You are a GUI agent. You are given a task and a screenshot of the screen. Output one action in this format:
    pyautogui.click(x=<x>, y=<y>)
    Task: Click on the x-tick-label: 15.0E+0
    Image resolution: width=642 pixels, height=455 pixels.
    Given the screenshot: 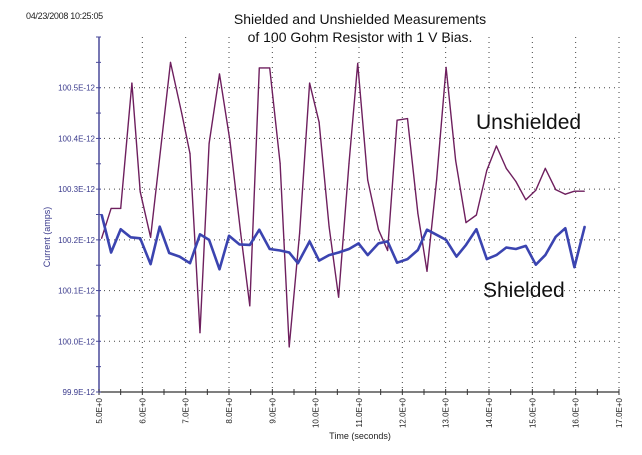 What is the action you would take?
    pyautogui.click(x=532, y=412)
    